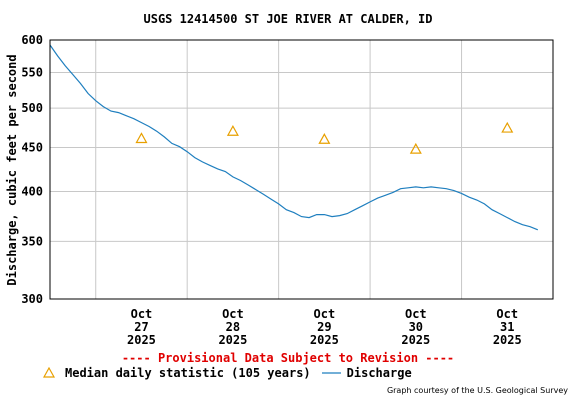 Image resolution: width=576 pixels, height=400 pixels. I want to click on legend-item-discharge: Discharge, so click(366, 373).